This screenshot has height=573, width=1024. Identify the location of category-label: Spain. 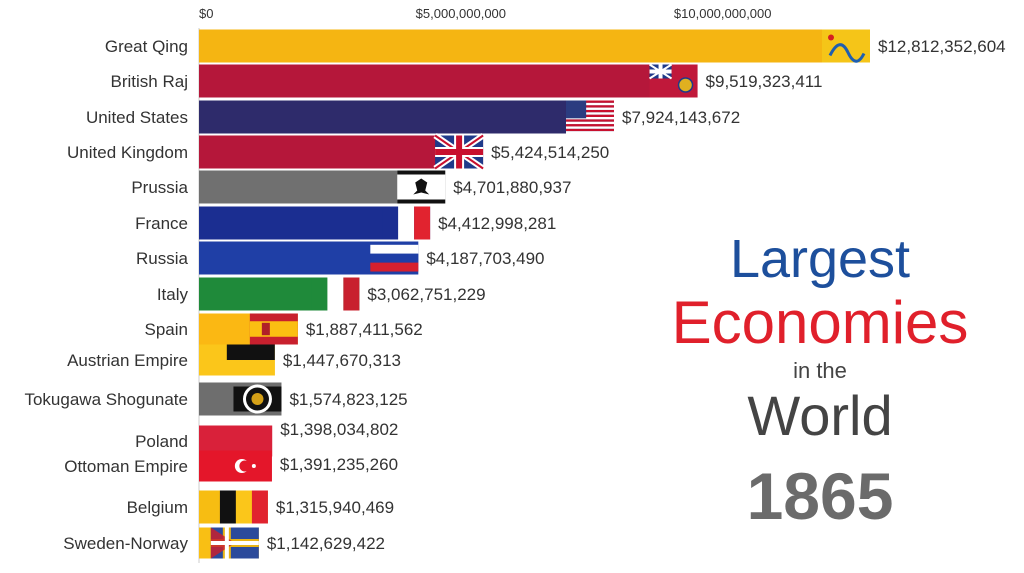
(166, 329).